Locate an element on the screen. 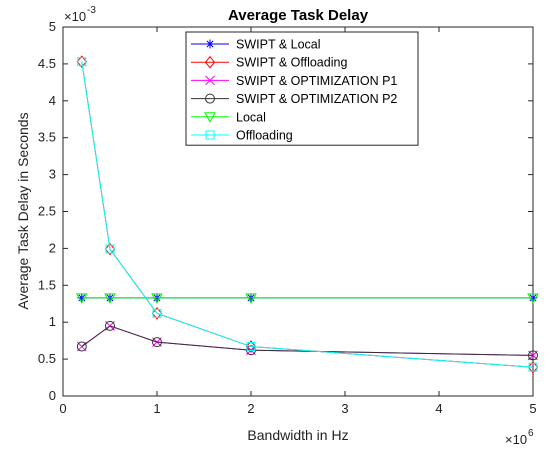 This screenshot has height=452, width=550. legend-label: SWIPT & Local is located at coordinates (278, 45).